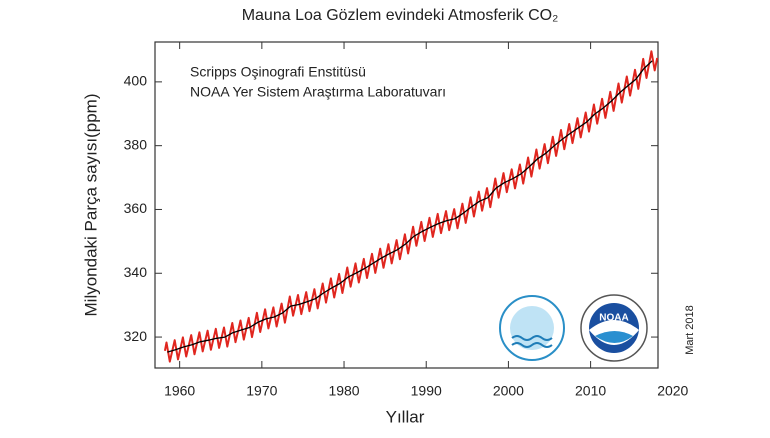 The height and width of the screenshot is (438, 770). Describe the element at coordinates (136, 208) in the screenshot. I see `y-tick-label: 360` at that location.